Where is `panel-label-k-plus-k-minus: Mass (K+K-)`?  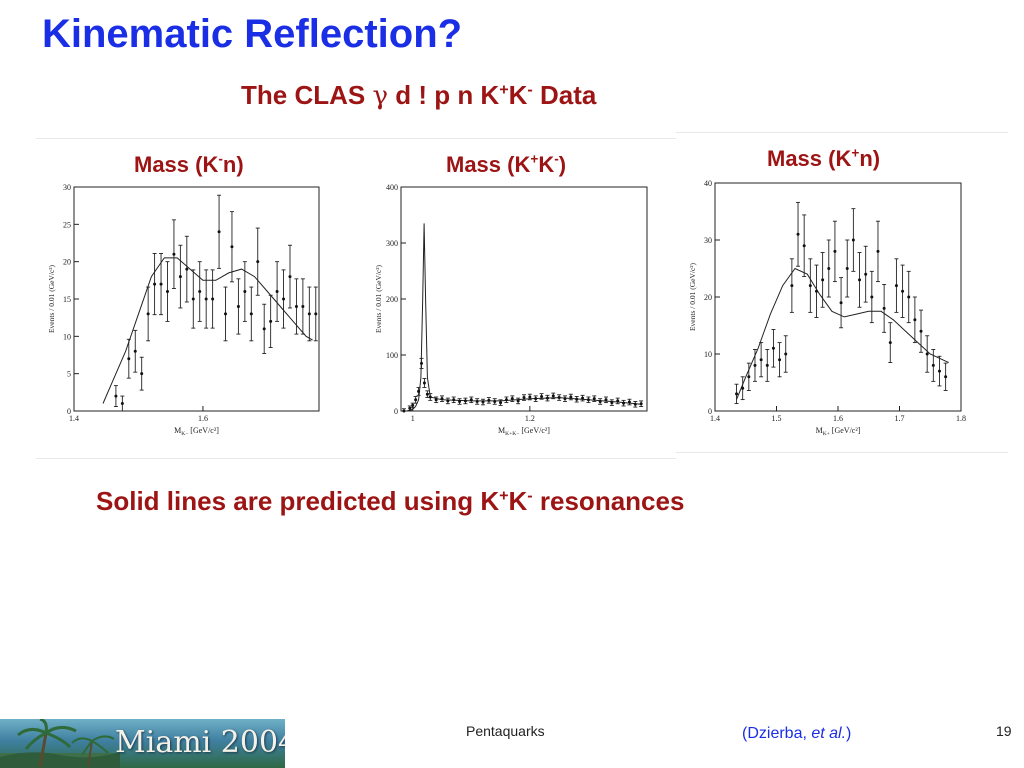 panel-label-k-plus-k-minus: Mass (K+K-) is located at coordinates (520, 165).